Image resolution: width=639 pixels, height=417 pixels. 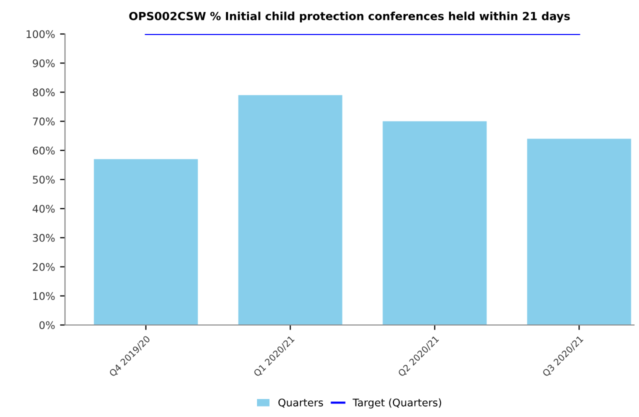 What do you see at coordinates (40, 34) in the screenshot?
I see `y-tick-label: 100%` at bounding box center [40, 34].